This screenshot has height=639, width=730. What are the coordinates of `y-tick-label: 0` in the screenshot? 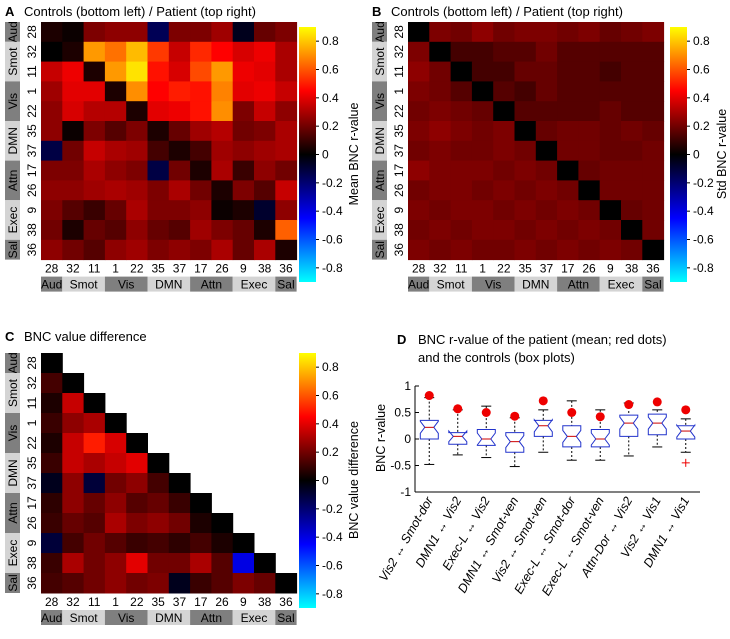 It's located at (407, 439).